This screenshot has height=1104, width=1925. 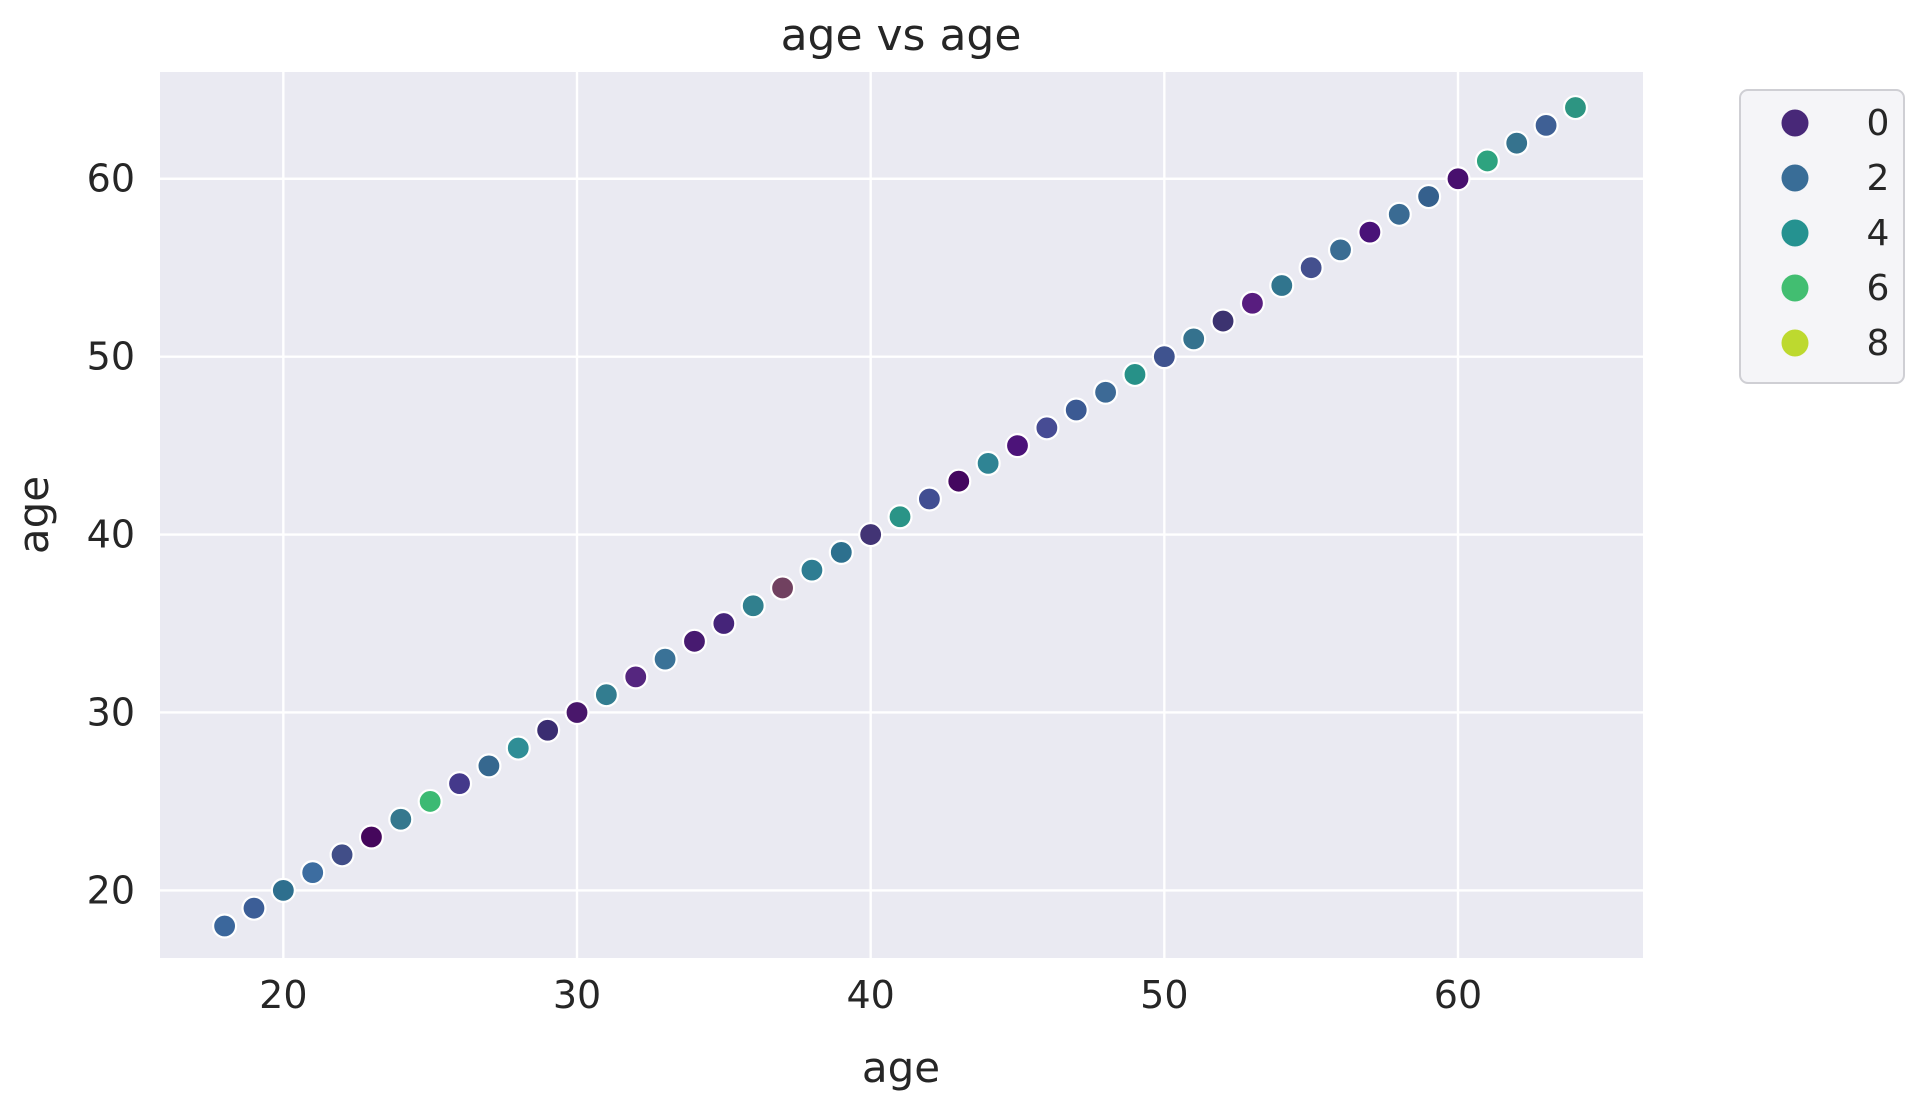 I want to click on x-tick-label: 50, so click(x=1164, y=995).